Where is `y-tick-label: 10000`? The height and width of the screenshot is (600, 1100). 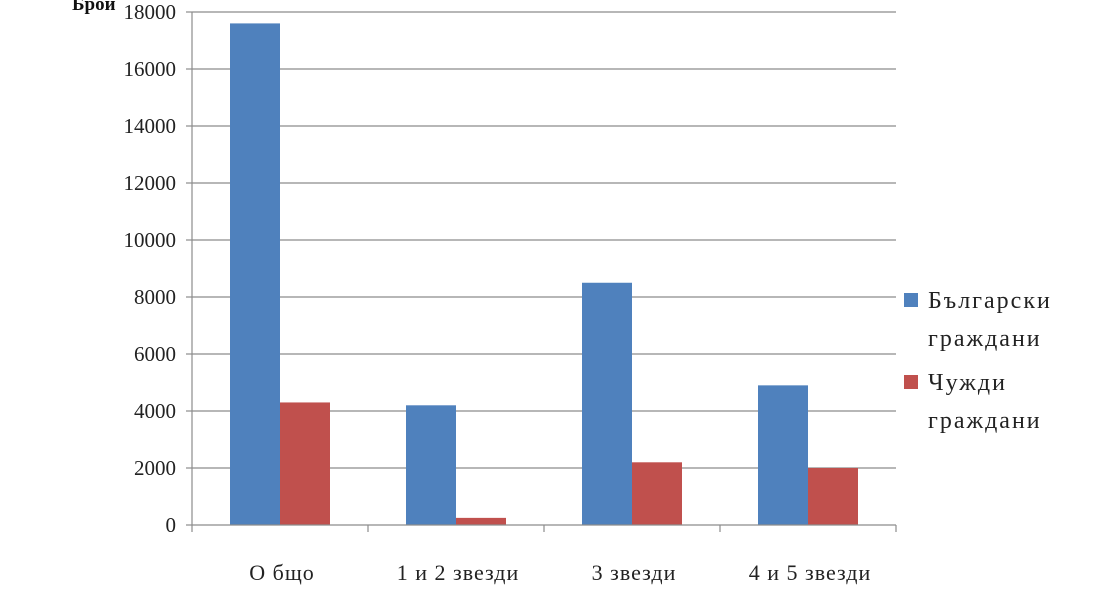 y-tick-label: 10000 is located at coordinates (150, 240).